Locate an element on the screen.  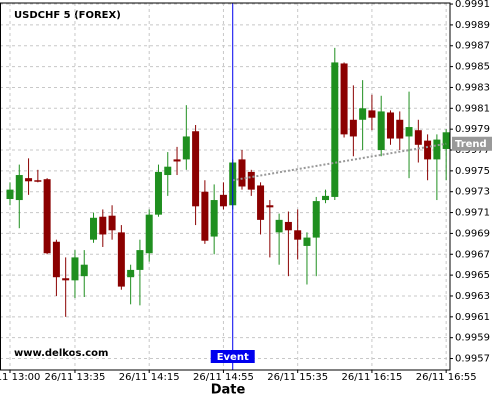
y-tick-label: 0.9963 is located at coordinates (472, 296).